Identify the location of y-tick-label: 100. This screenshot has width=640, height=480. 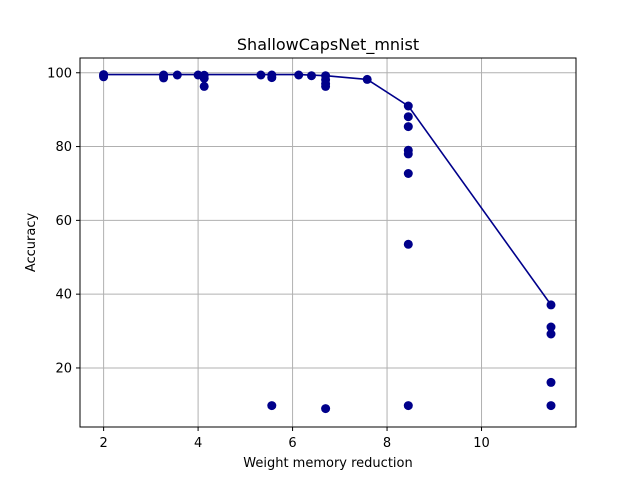
(59, 73).